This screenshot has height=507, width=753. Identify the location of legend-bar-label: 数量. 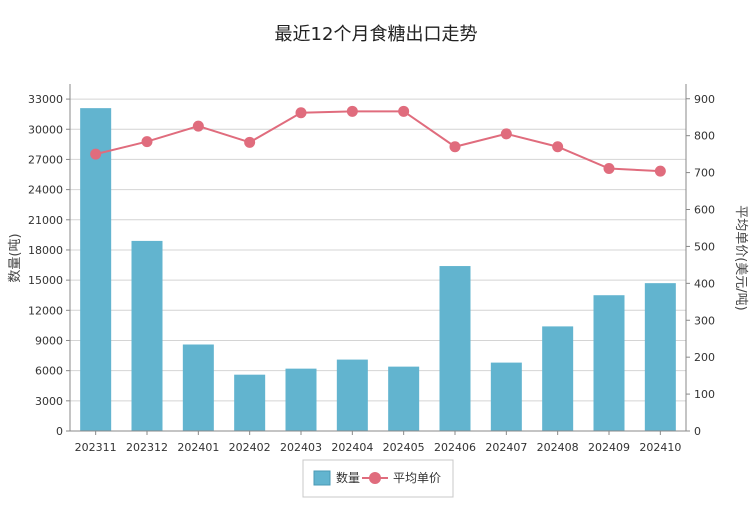
(348, 477).